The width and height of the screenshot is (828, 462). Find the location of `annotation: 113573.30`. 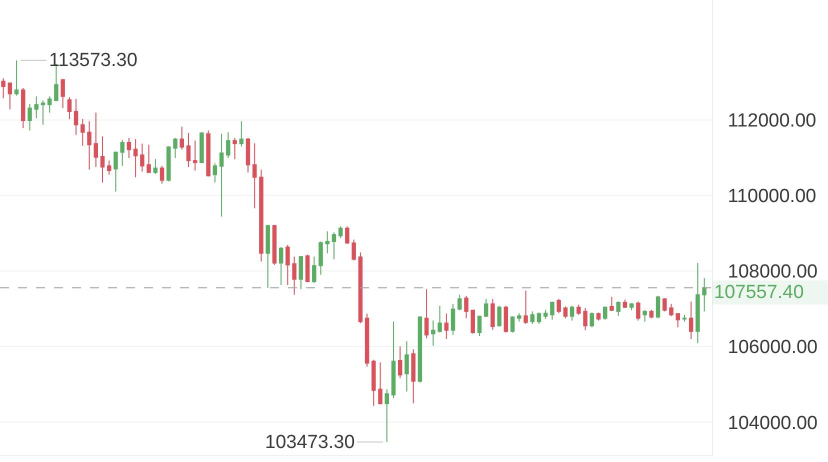

annotation: 113573.30 is located at coordinates (93, 60).